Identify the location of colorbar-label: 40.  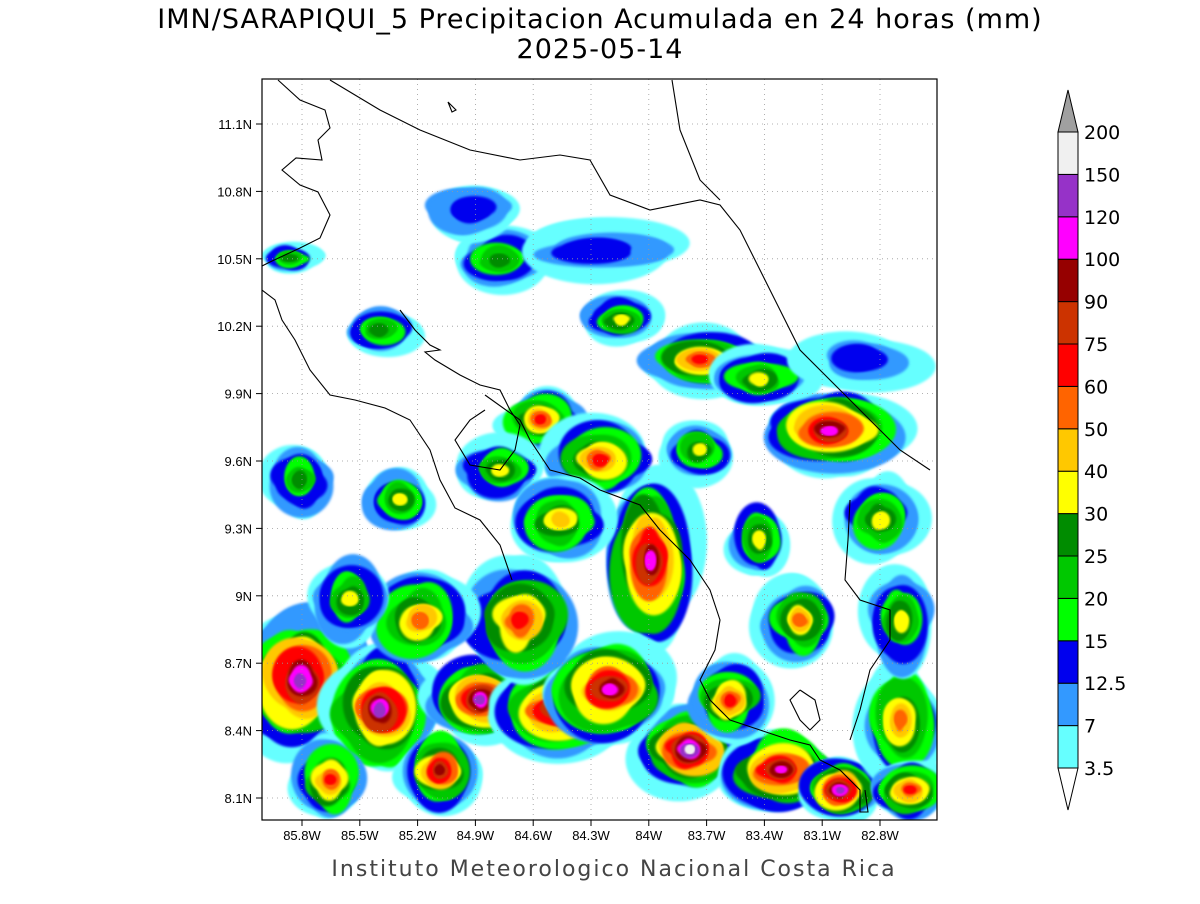
(1096, 472).